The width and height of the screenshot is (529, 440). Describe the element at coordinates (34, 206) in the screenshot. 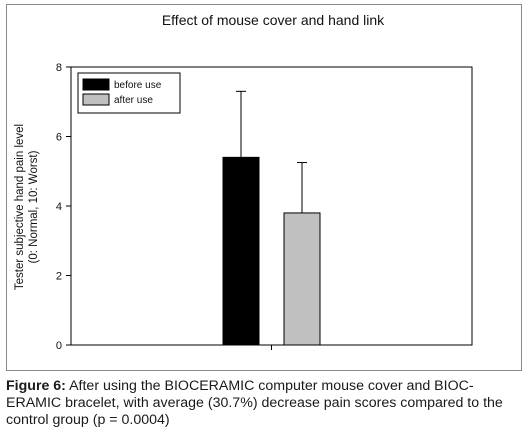

I see `y-axis-label-line-2: (0: Normal, 10: Worst)` at that location.